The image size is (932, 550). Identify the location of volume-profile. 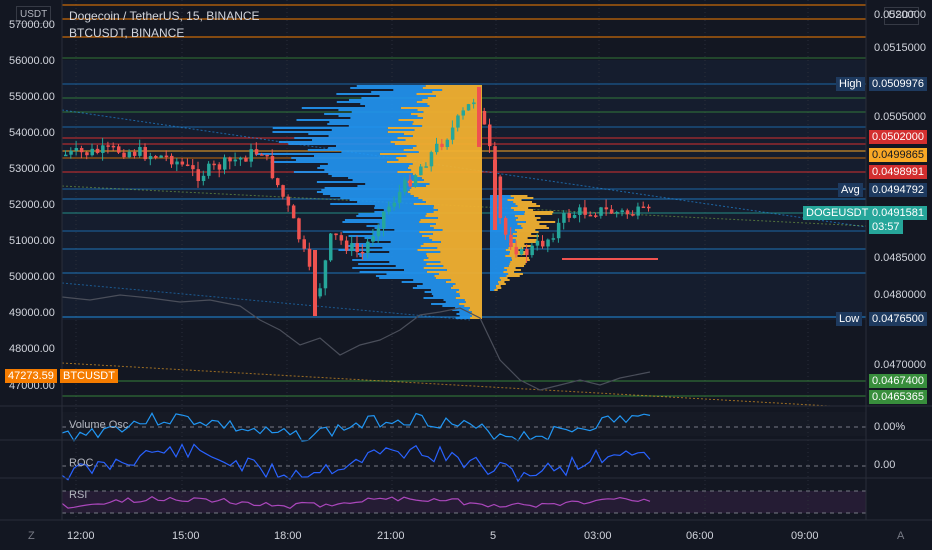
(405, 202).